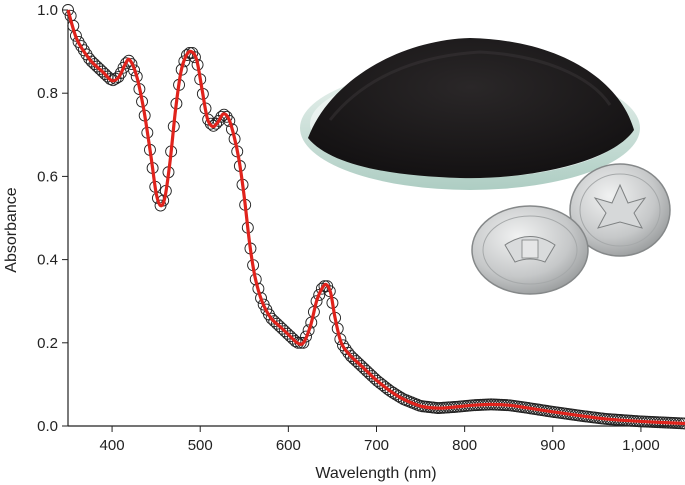  Describe the element at coordinates (47, 260) in the screenshot. I see `y-tick-label: 0.4` at that location.